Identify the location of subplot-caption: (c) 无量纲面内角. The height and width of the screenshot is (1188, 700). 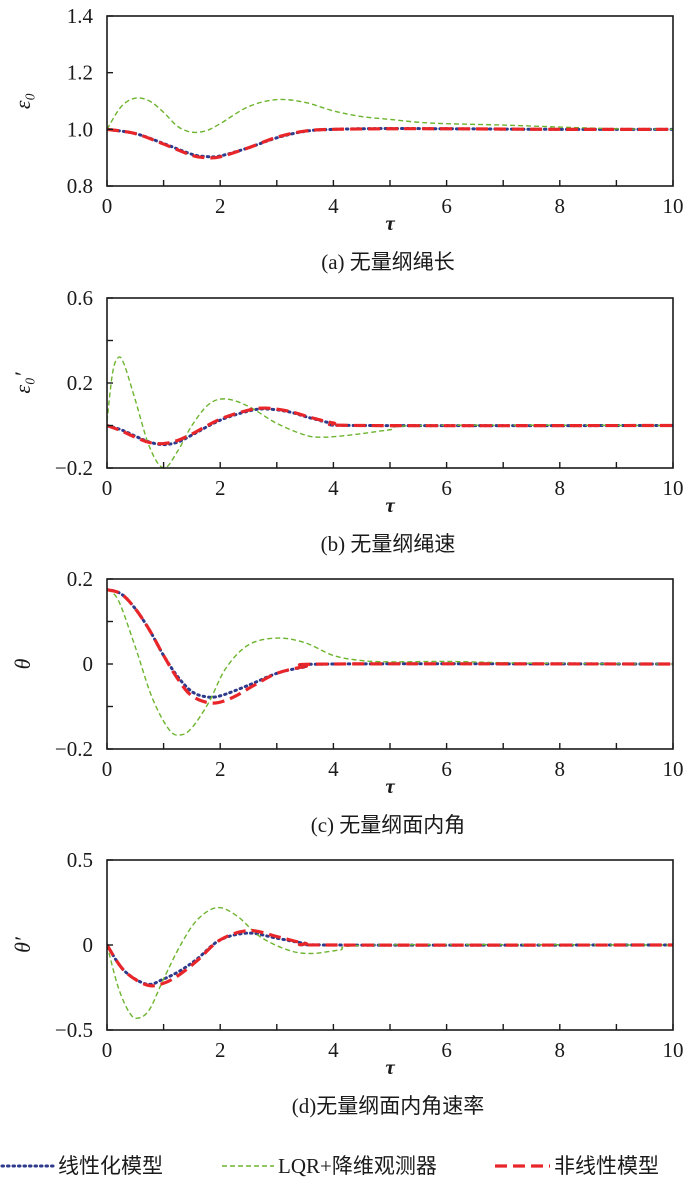
(388, 825).